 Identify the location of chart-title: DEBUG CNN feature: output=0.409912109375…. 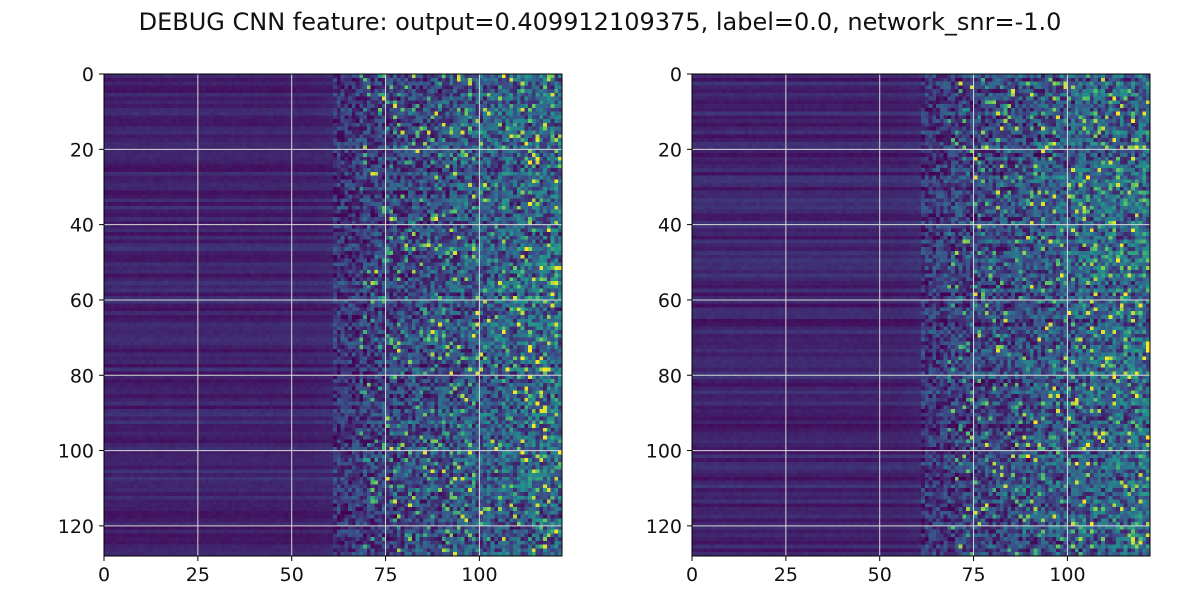
(600, 22).